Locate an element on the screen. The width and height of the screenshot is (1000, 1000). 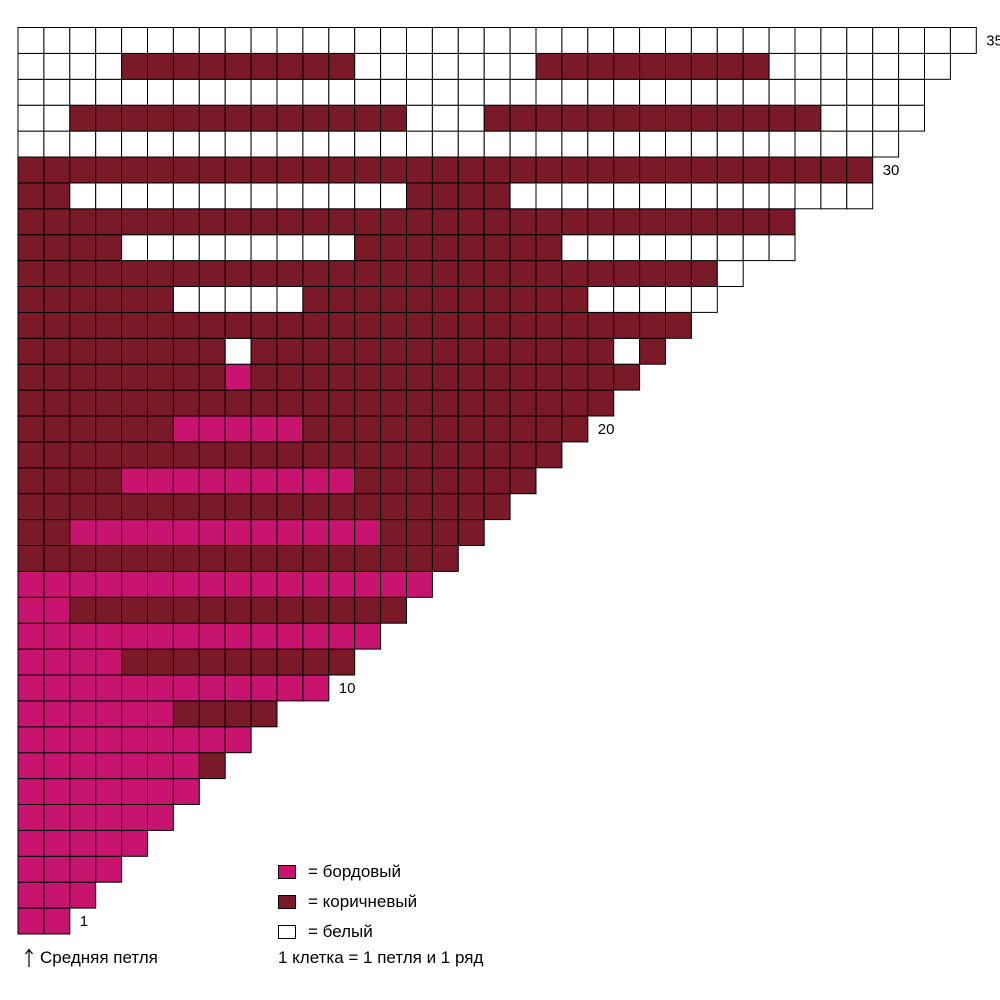
brown-swatch is located at coordinates (287, 902).